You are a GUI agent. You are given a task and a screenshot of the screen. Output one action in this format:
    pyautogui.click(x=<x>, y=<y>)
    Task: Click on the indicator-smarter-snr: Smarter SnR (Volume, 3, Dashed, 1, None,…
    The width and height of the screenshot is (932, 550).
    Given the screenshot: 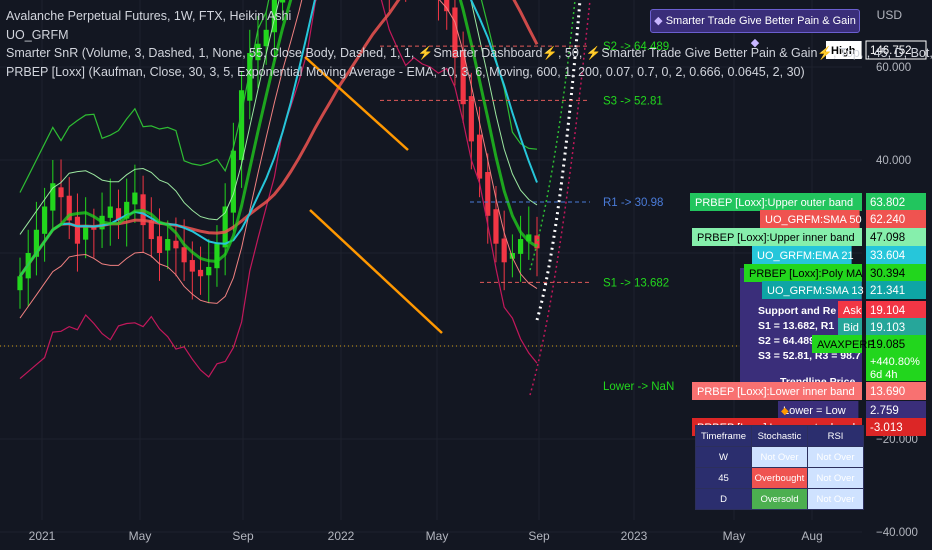 What is the action you would take?
    pyautogui.click(x=469, y=53)
    